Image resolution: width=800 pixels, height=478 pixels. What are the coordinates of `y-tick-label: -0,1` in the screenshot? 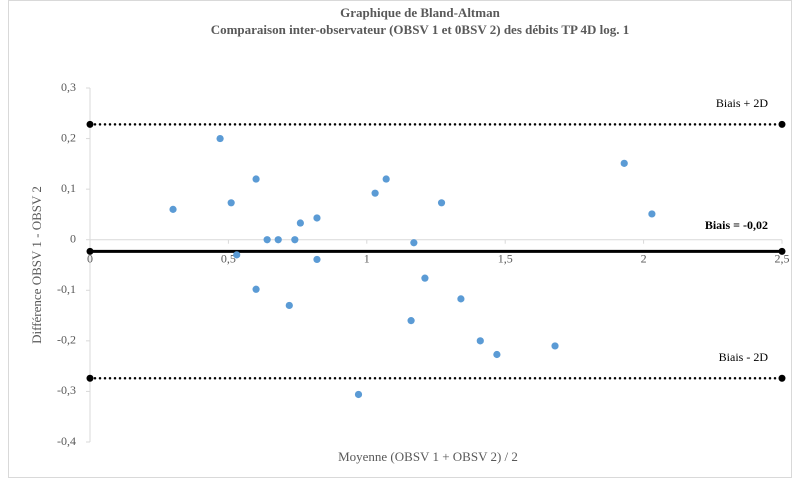 It's located at (66, 289).